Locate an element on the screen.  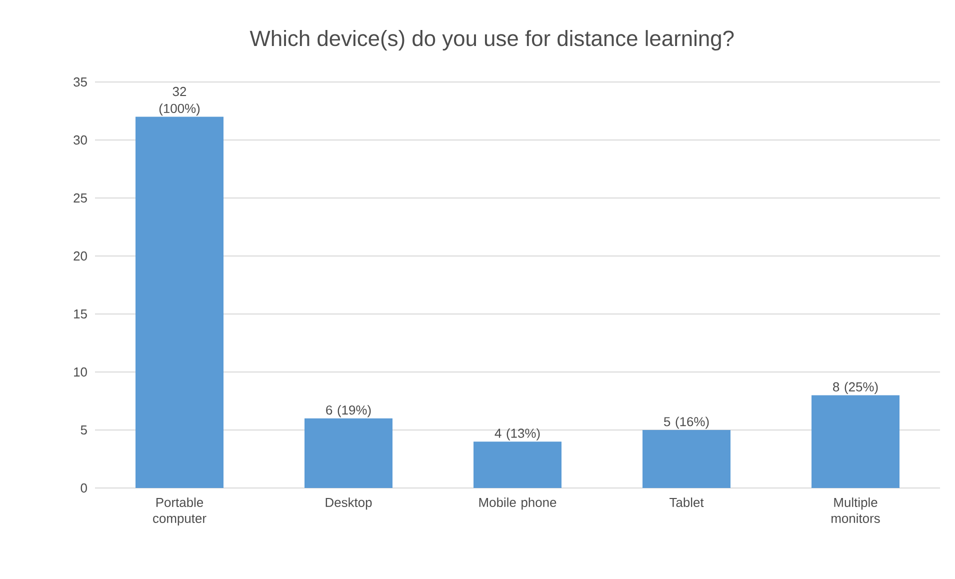
x-tick-label: Mobile phone is located at coordinates (517, 504).